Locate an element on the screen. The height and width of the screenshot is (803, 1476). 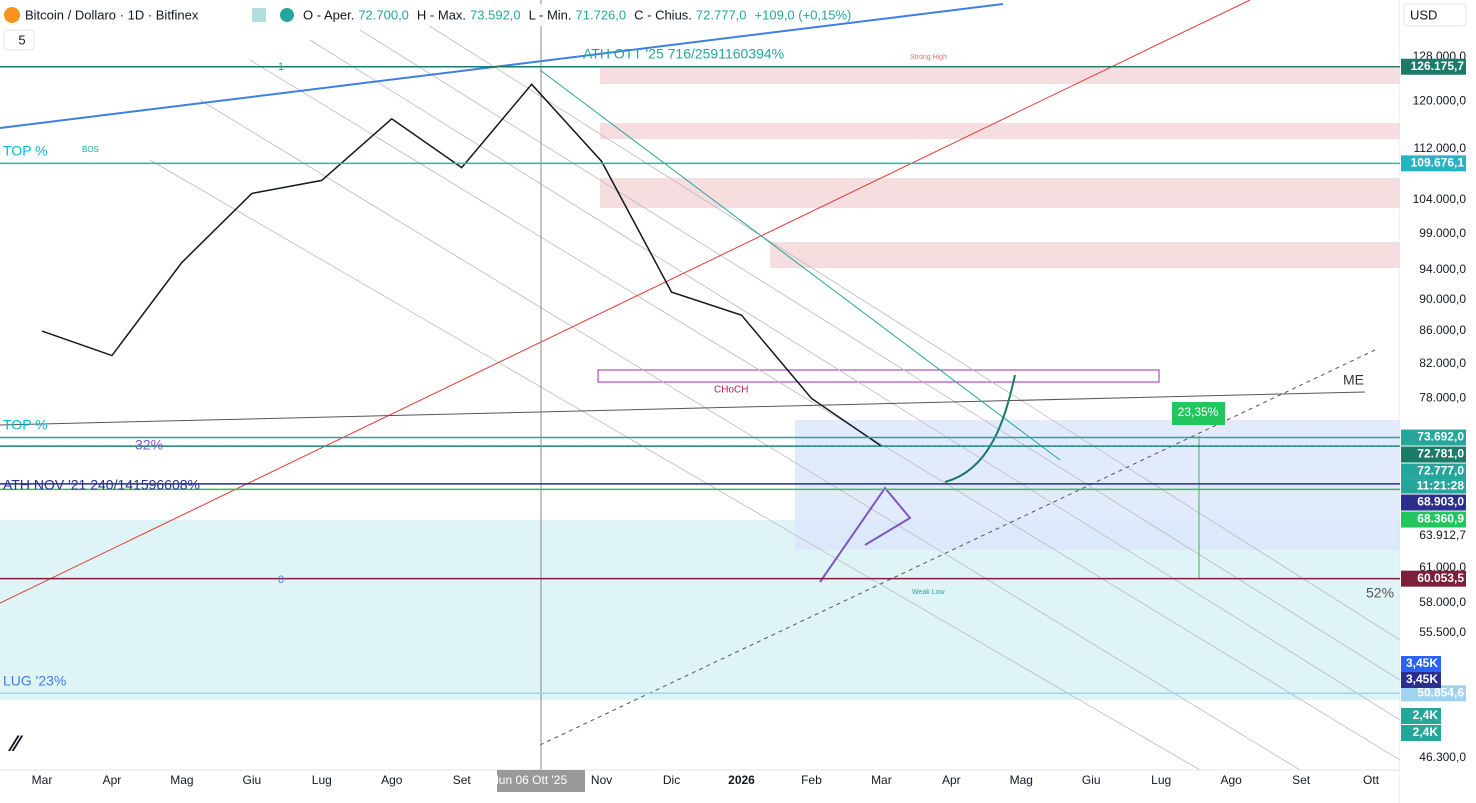
y-tick-label: 104.000,0 is located at coordinates (1440, 199).